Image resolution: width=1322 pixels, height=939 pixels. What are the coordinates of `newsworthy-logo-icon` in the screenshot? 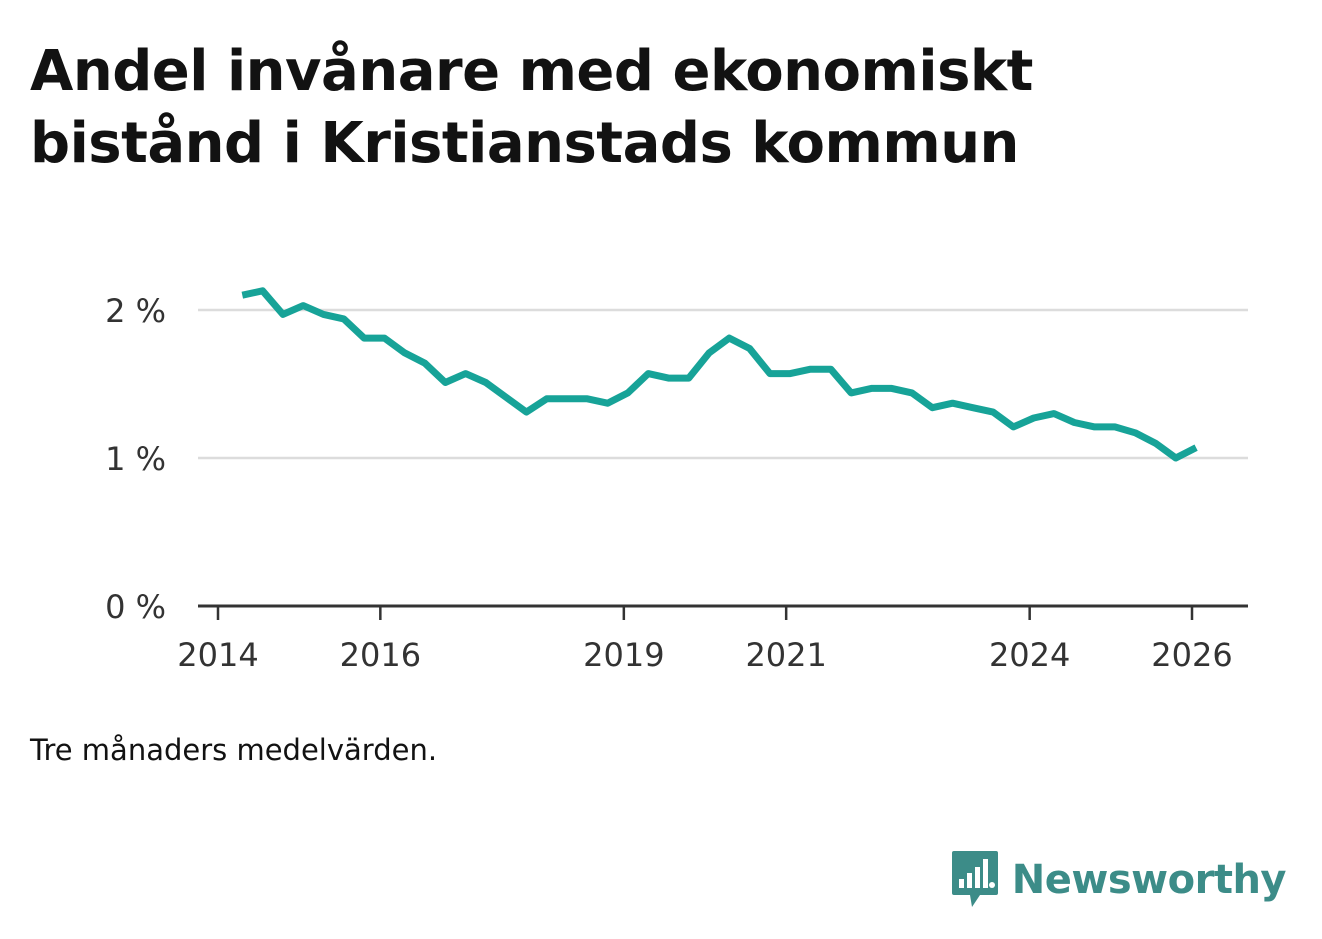 It's located at (974, 879).